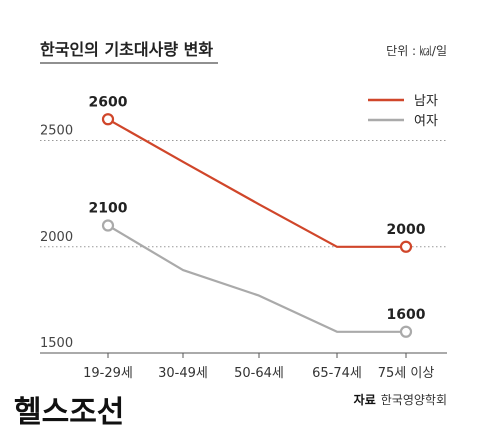 The image size is (480, 437). Describe the element at coordinates (108, 209) in the screenshot. I see `data-label: 2100` at that location.